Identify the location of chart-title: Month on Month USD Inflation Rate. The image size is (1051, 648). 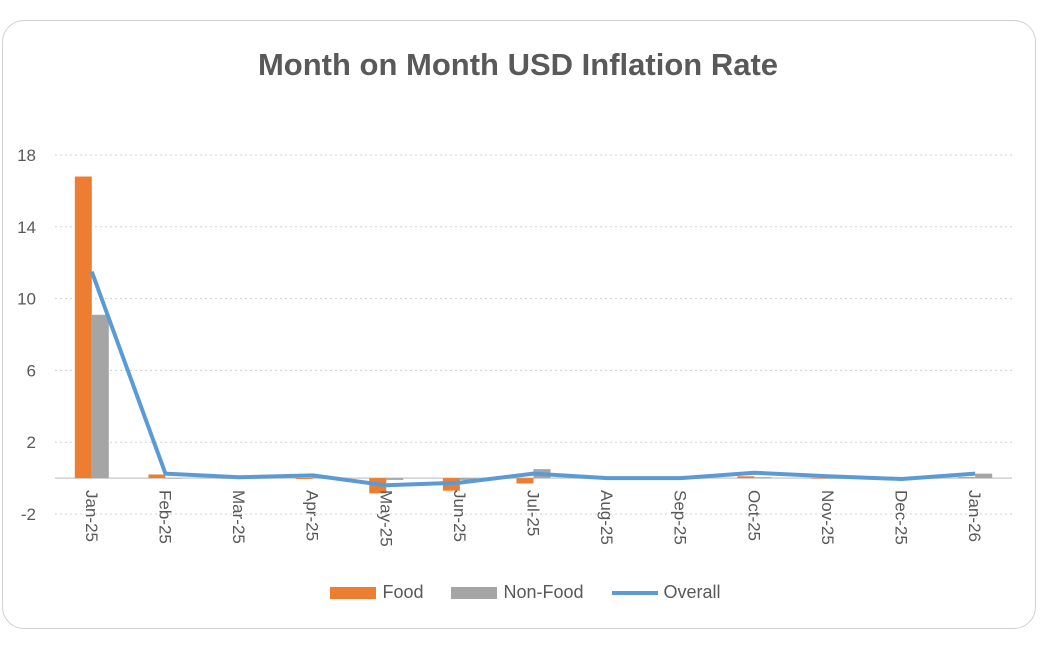
(518, 64).